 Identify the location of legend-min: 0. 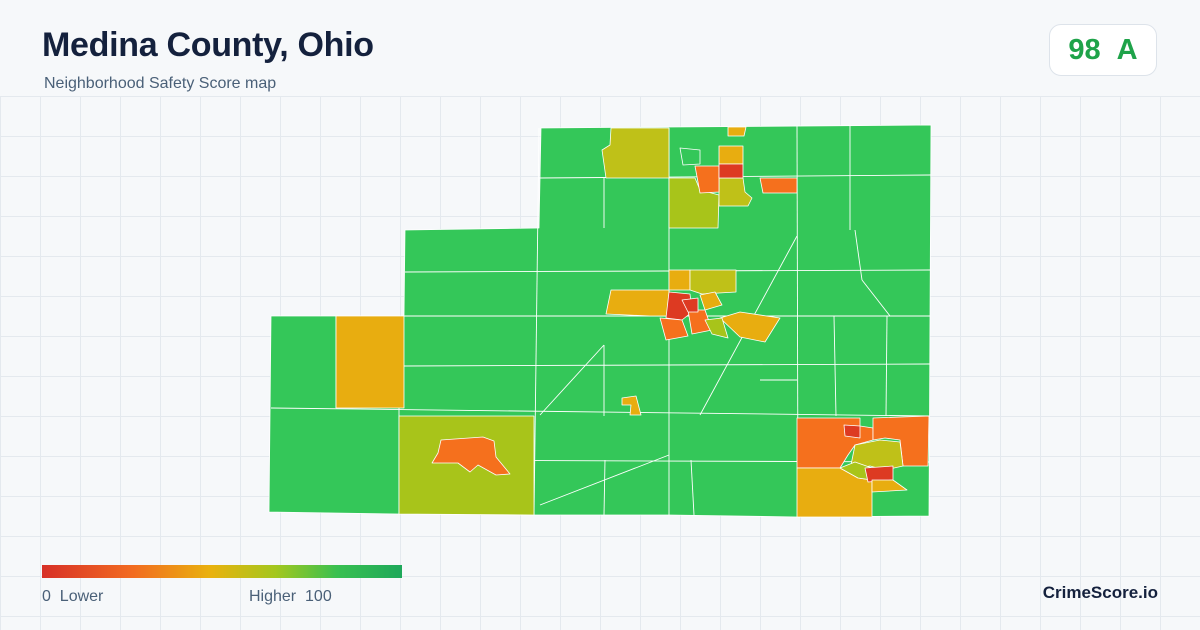
(46, 596).